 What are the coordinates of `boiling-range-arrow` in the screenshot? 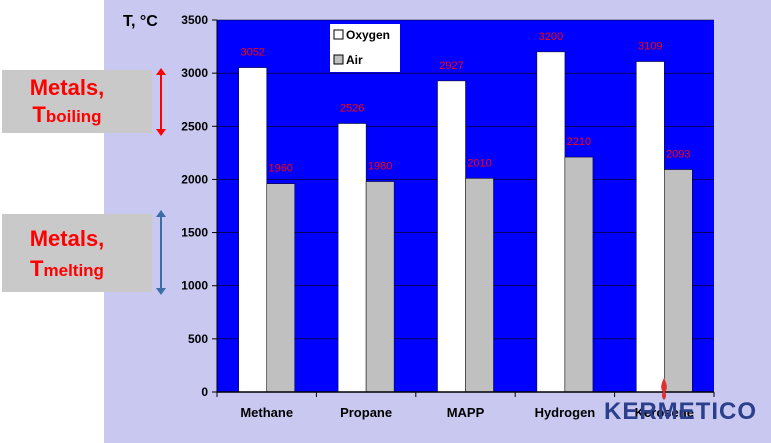 It's located at (161, 102).